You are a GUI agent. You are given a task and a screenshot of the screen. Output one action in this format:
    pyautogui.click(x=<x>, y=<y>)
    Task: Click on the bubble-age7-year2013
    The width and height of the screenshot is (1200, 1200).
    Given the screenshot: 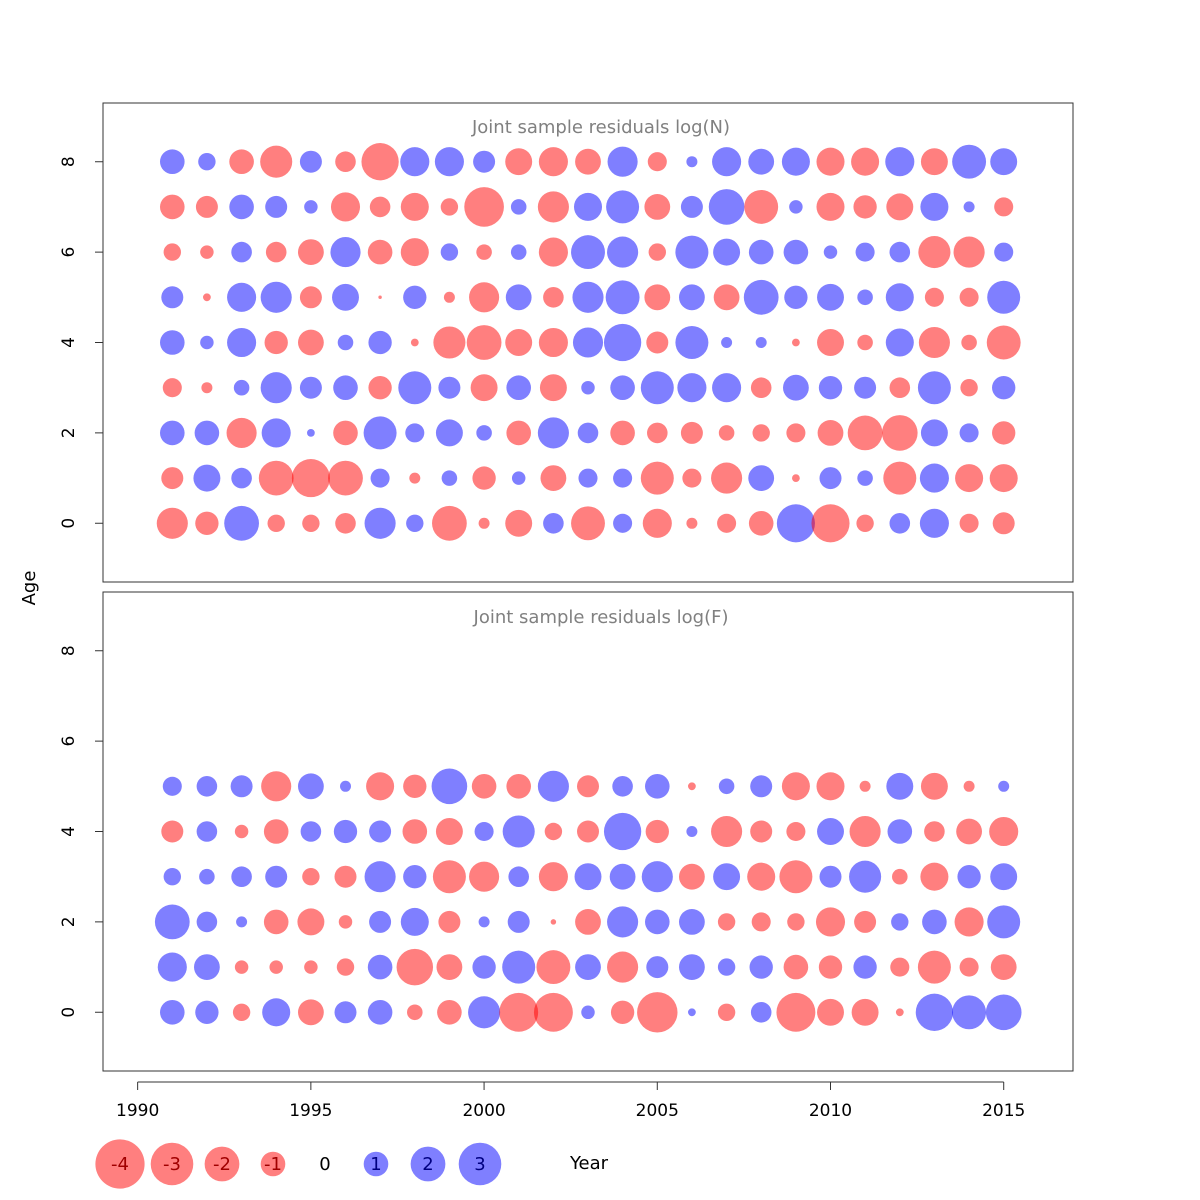 What is the action you would take?
    pyautogui.click(x=934, y=206)
    